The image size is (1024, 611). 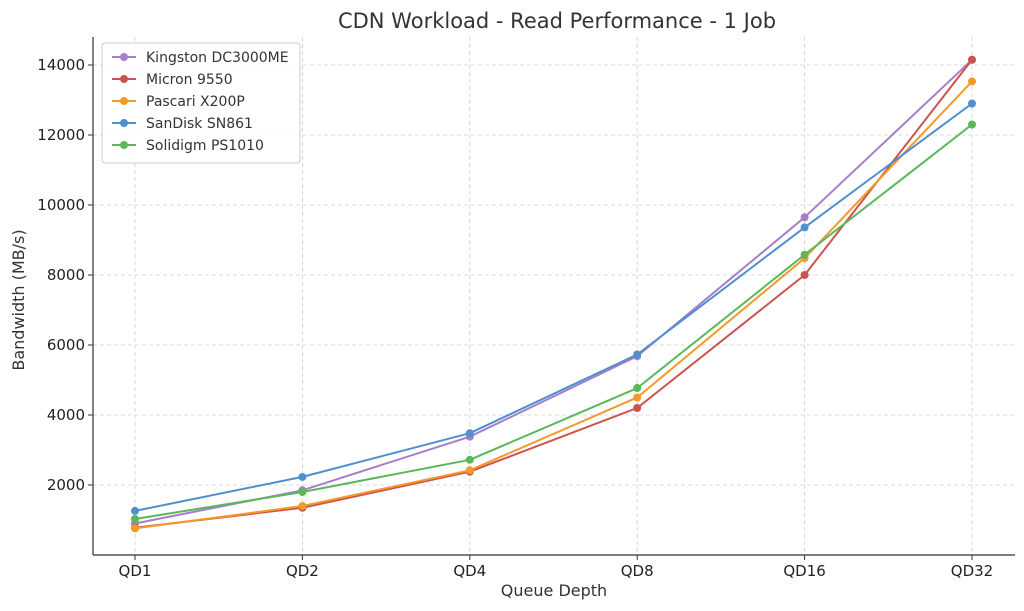 I want to click on y-tick-label: 2000, so click(x=66, y=485).